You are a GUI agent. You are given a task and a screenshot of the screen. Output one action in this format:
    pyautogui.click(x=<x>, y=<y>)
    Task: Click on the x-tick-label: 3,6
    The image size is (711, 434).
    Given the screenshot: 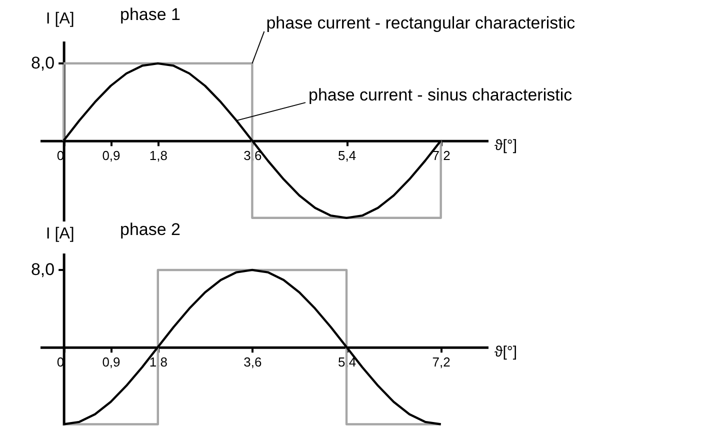 What is the action you would take?
    pyautogui.click(x=253, y=362)
    